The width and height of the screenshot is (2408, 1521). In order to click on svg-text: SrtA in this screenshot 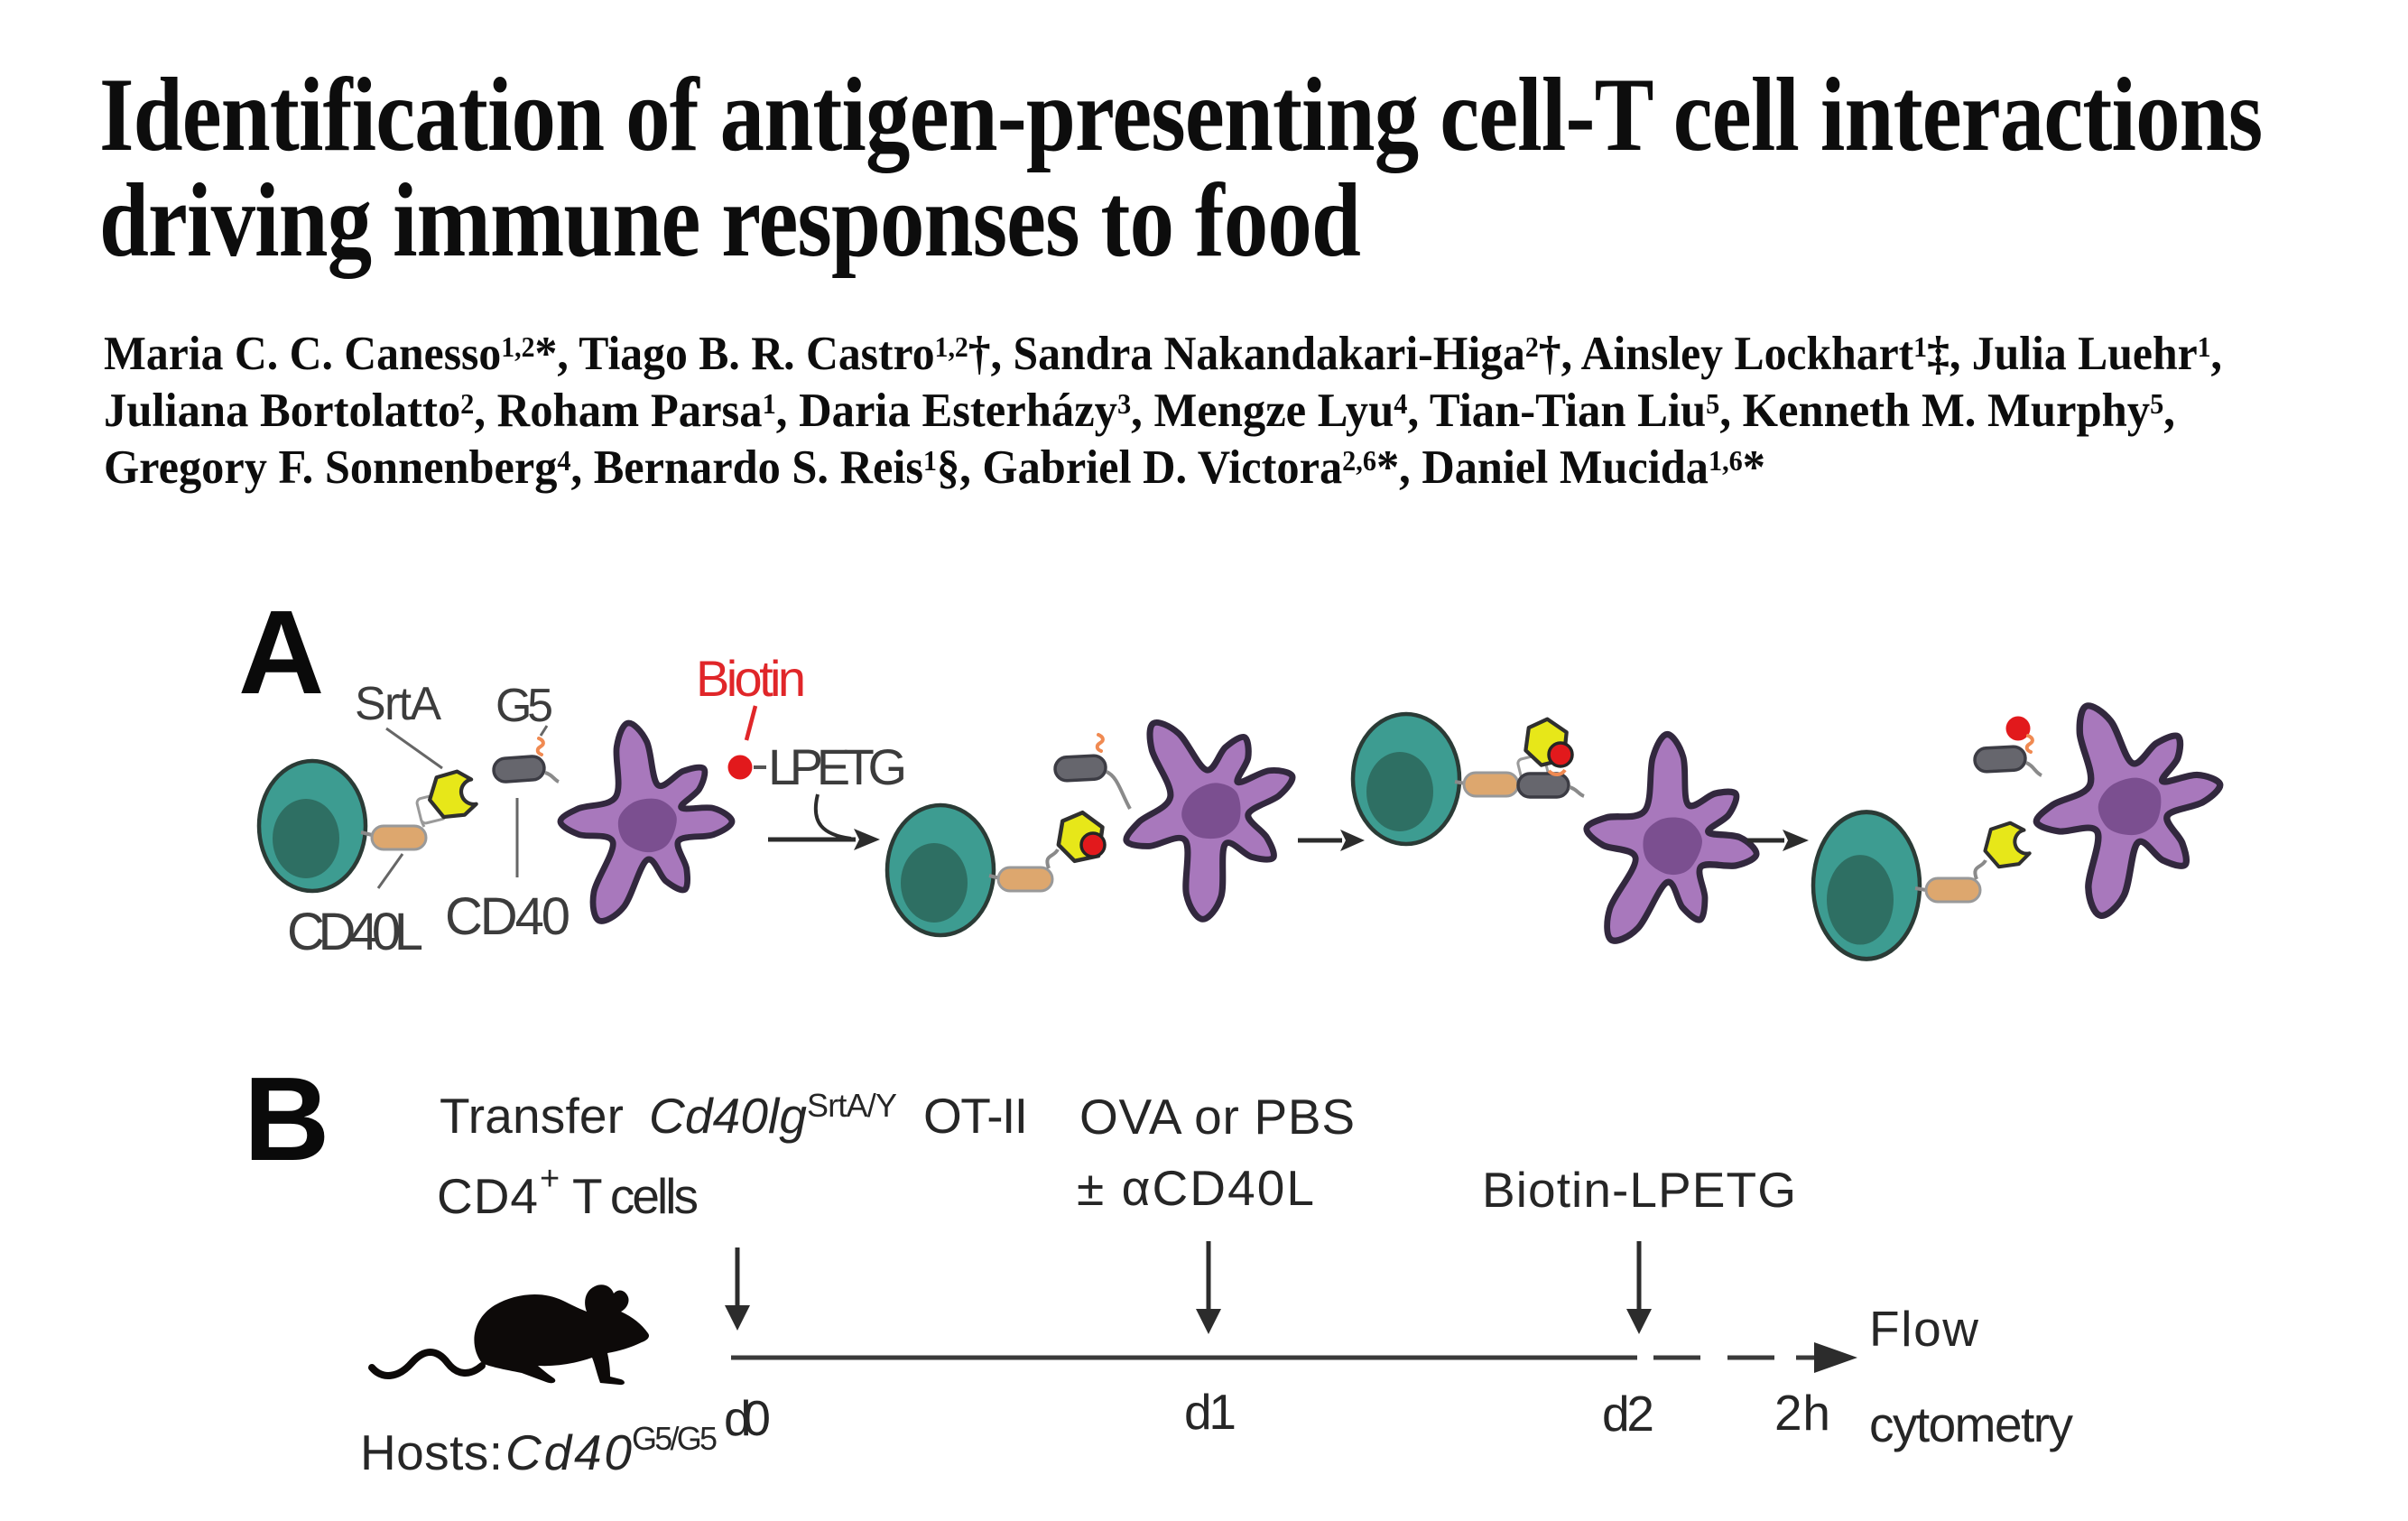, I will do `click(398, 704)`.